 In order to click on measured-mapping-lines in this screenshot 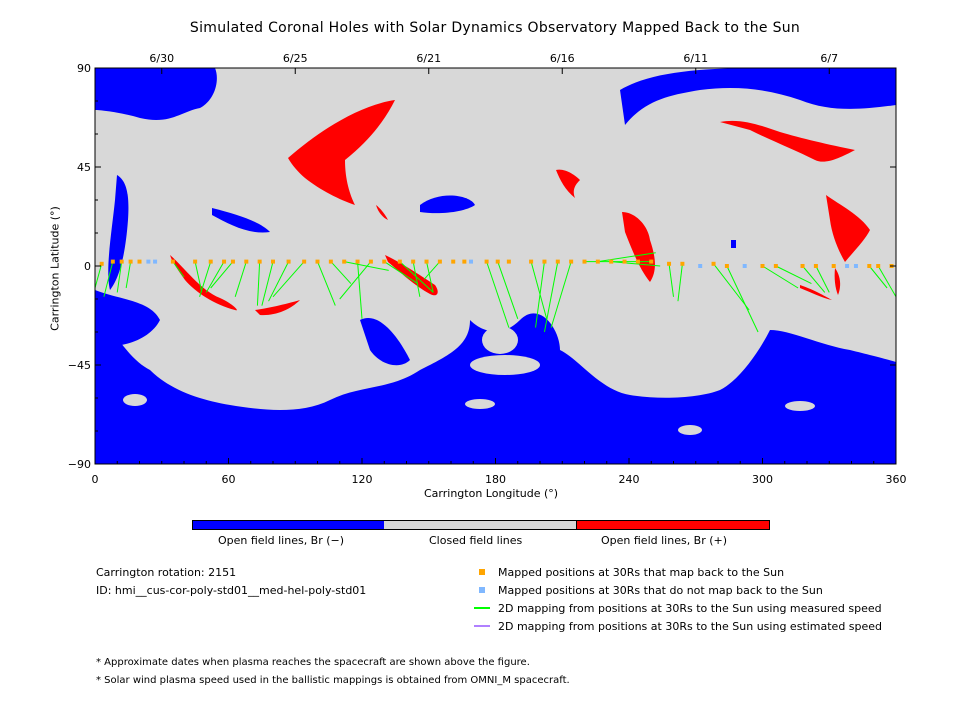, I will do `click(495, 292)`.